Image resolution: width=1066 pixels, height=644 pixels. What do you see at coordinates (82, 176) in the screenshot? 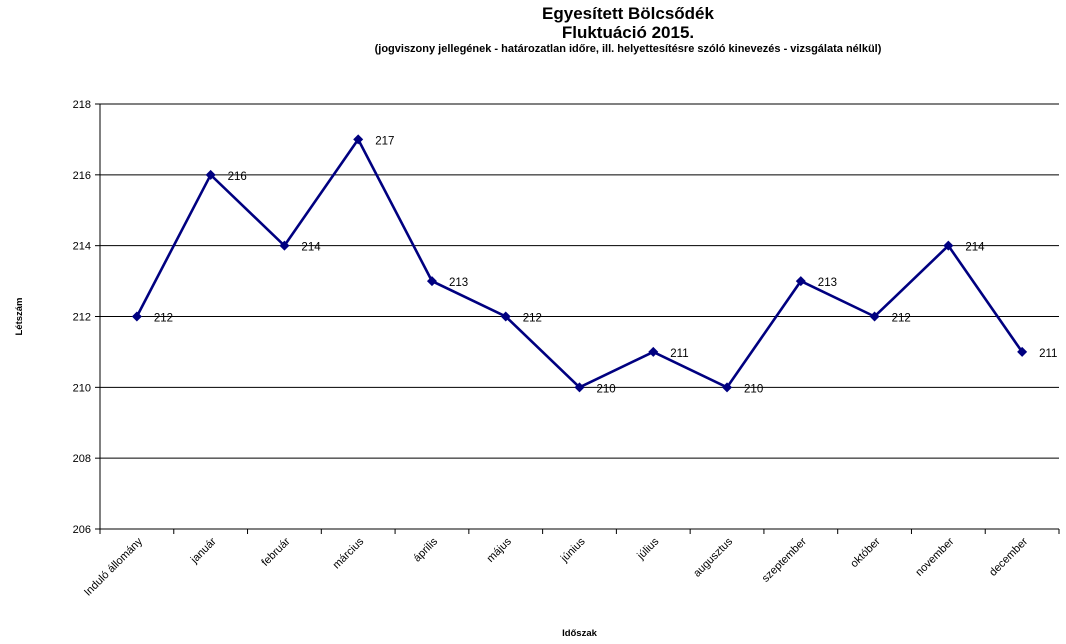
I see `y-tick-label: 216` at bounding box center [82, 176].